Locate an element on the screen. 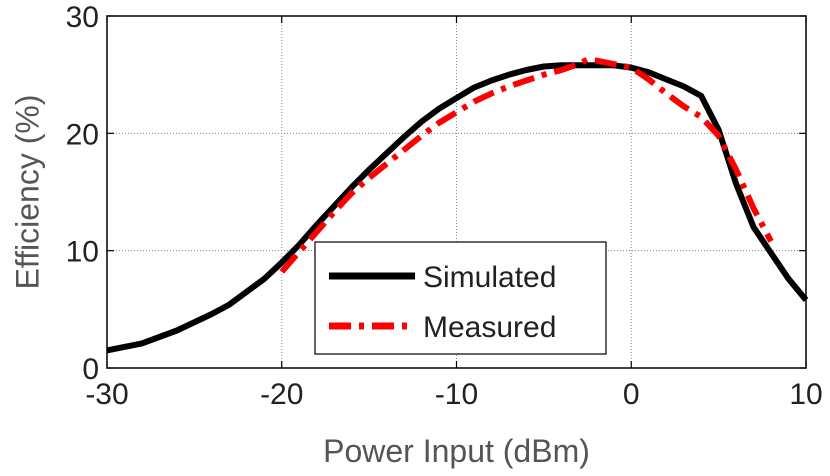 This screenshot has height=476, width=830. legend-label-measured: Measured is located at coordinates (489, 327).